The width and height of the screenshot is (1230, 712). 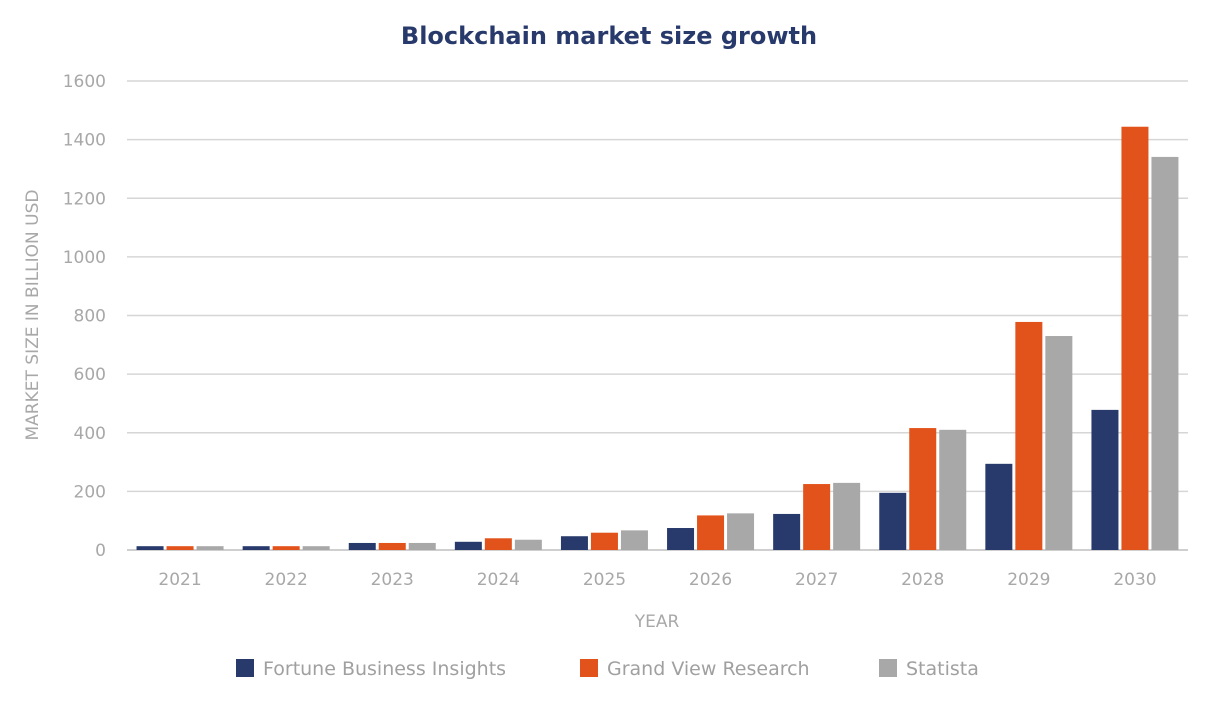 What do you see at coordinates (1028, 580) in the screenshot?
I see `x-tick-label: 2029` at bounding box center [1028, 580].